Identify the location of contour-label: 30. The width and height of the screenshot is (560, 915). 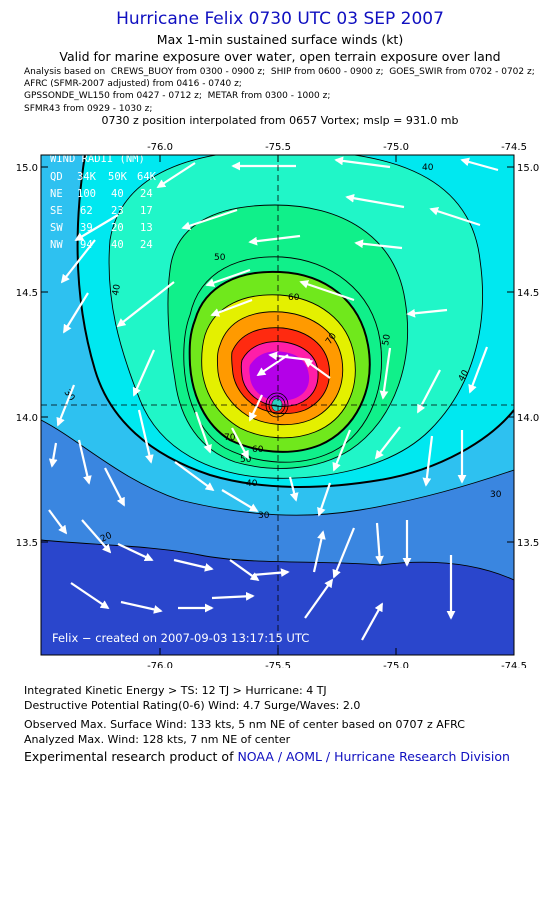
(264, 516).